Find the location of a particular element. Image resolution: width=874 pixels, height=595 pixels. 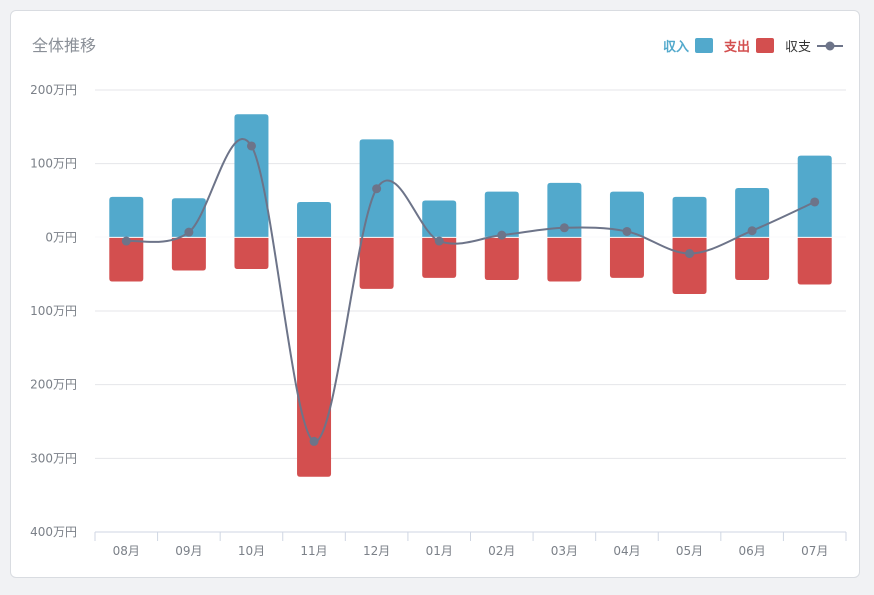

y-tick-label: 0万円 is located at coordinates (61, 237).